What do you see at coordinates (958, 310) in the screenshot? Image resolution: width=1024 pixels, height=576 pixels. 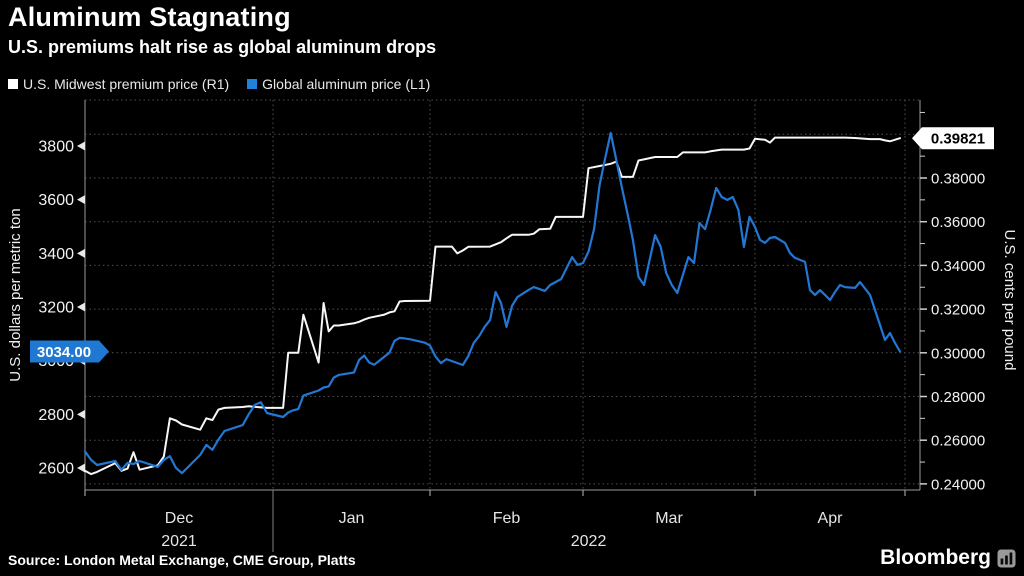 I see `svg-text: 0.32000` at bounding box center [958, 310].